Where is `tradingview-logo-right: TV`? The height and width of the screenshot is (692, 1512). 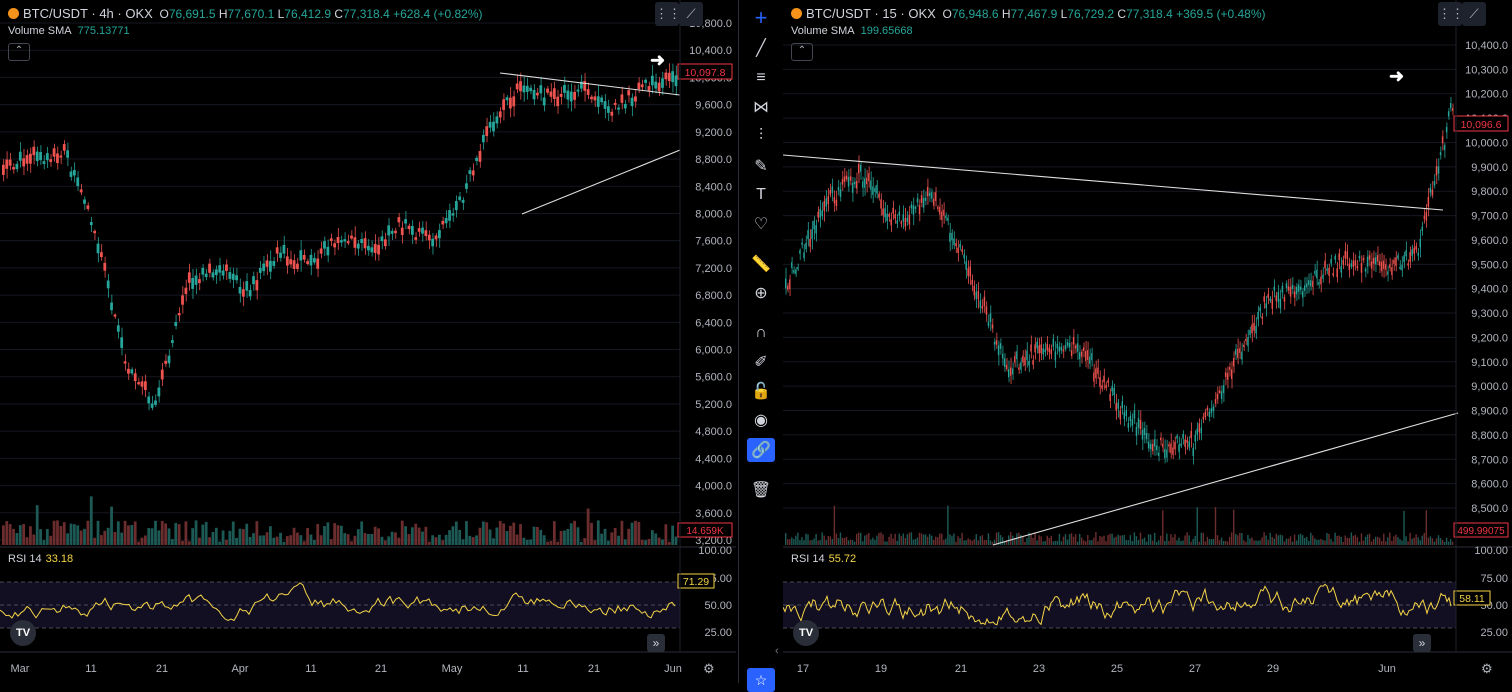 tradingview-logo-right: TV is located at coordinates (806, 633).